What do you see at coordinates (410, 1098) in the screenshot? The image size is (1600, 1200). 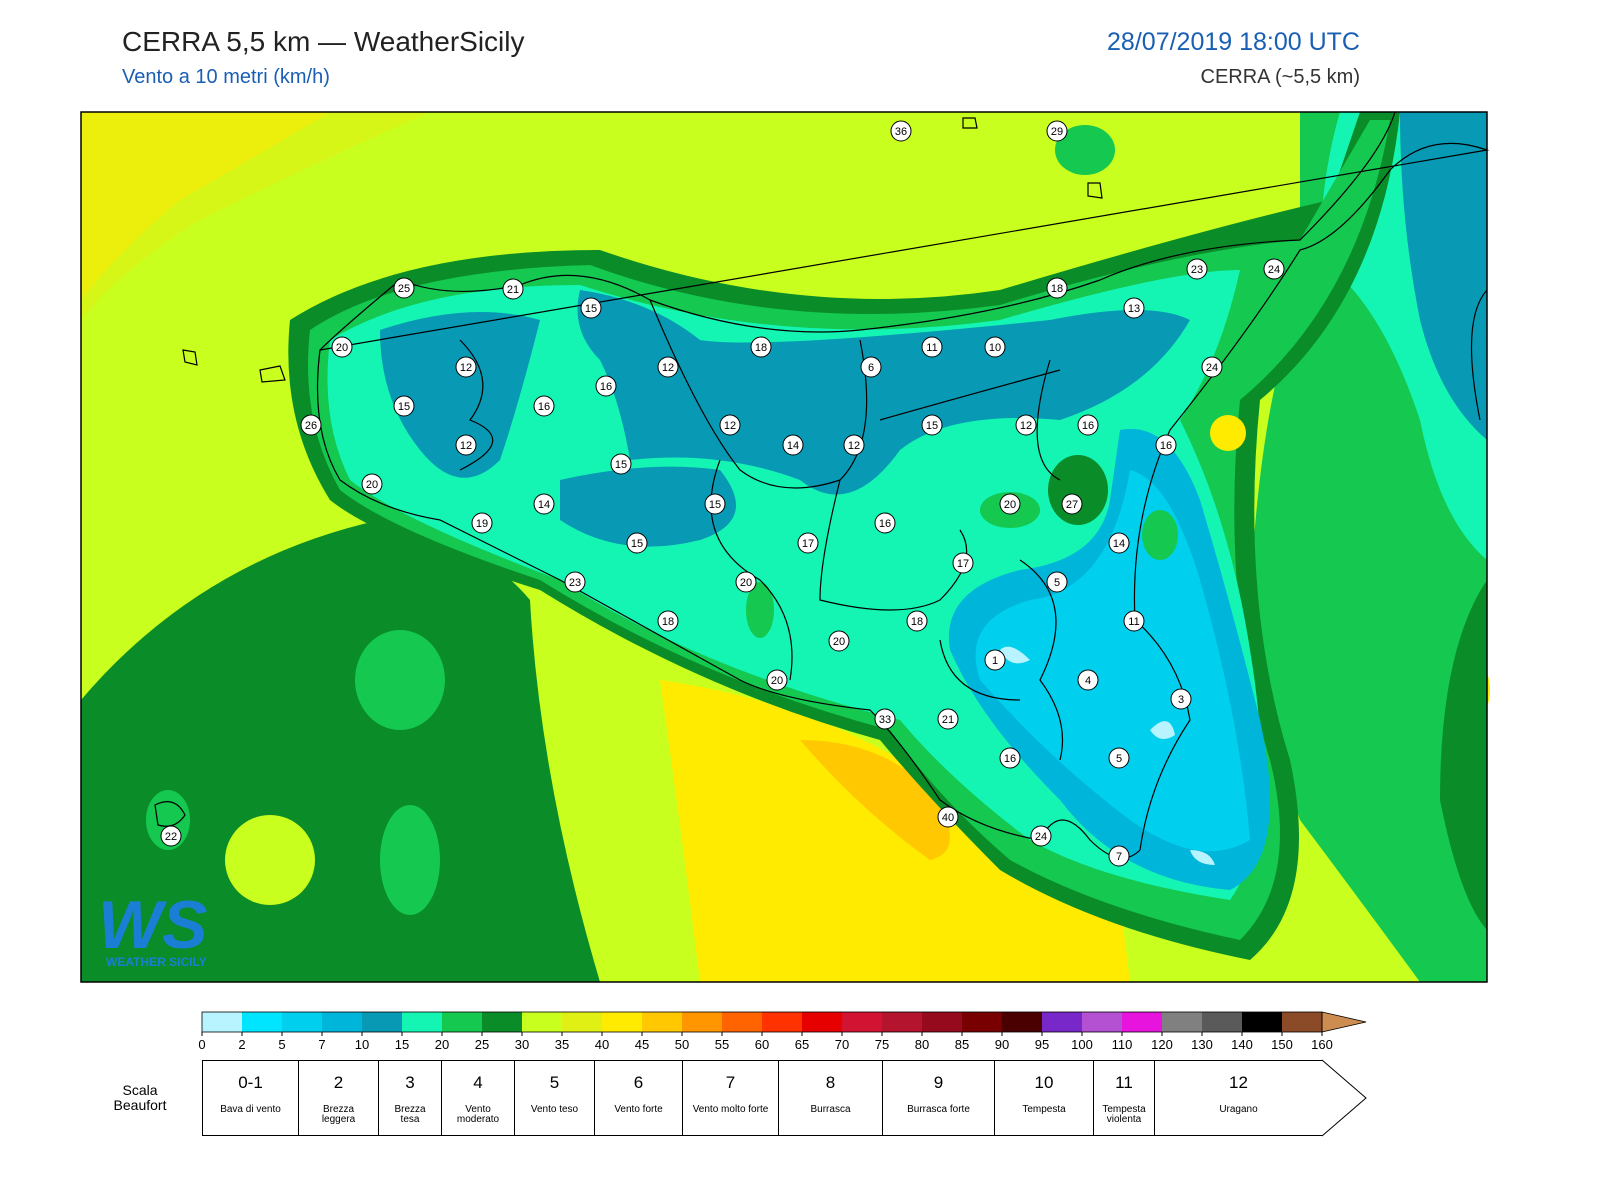 I see `beaufort-level: 3 Brezza tesa` at bounding box center [410, 1098].